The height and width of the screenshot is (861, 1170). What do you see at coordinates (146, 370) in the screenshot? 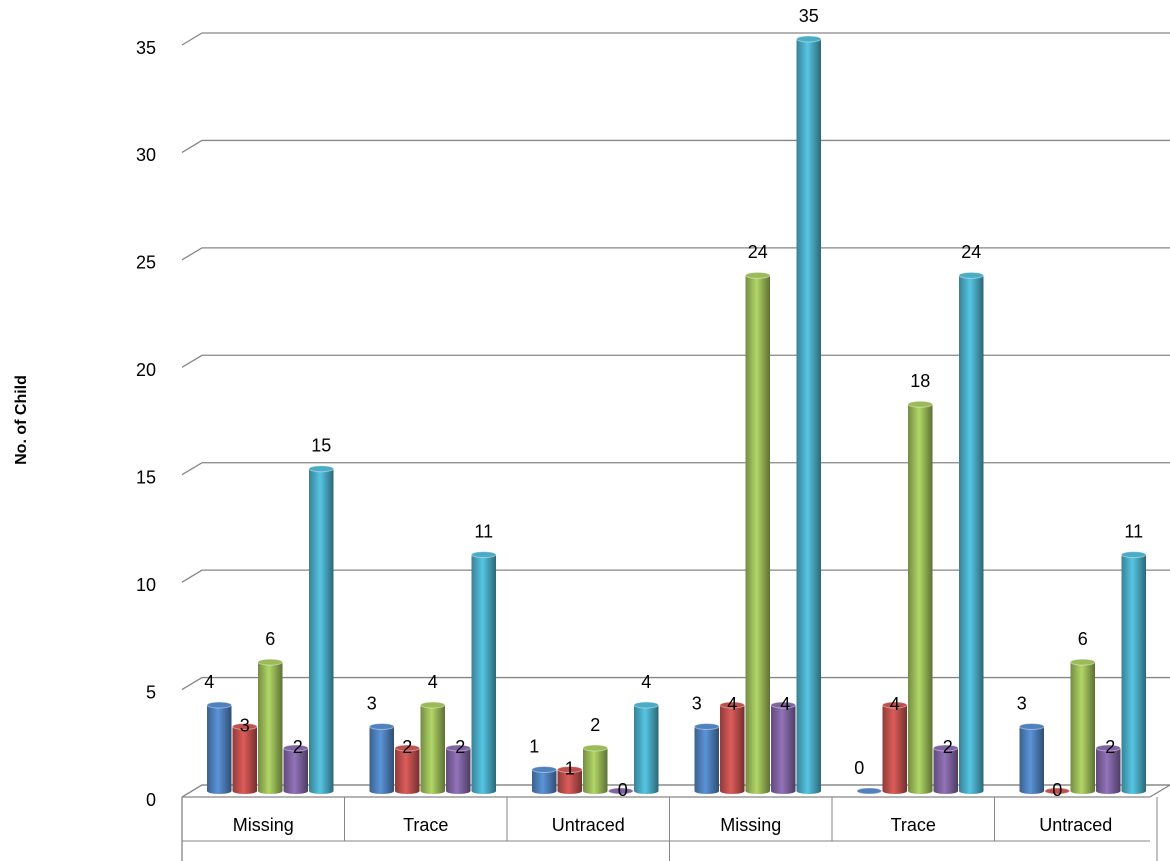
I see `y-tick-label: 20` at bounding box center [146, 370].